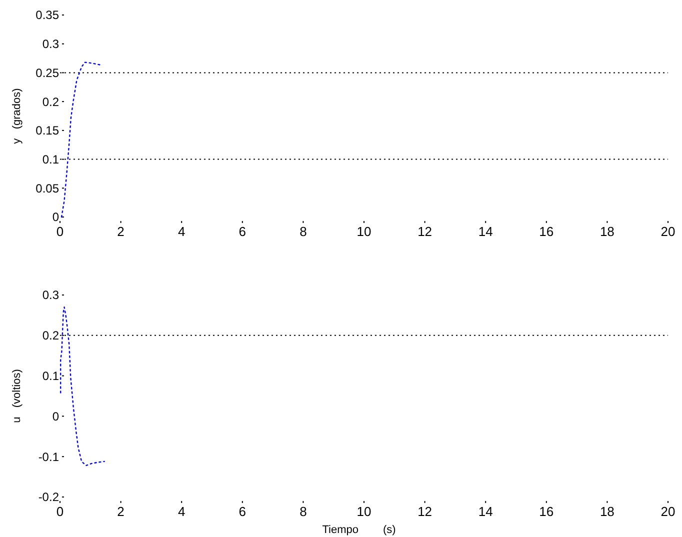  I want to click on y-tick-label: 0.05, so click(48, 188).